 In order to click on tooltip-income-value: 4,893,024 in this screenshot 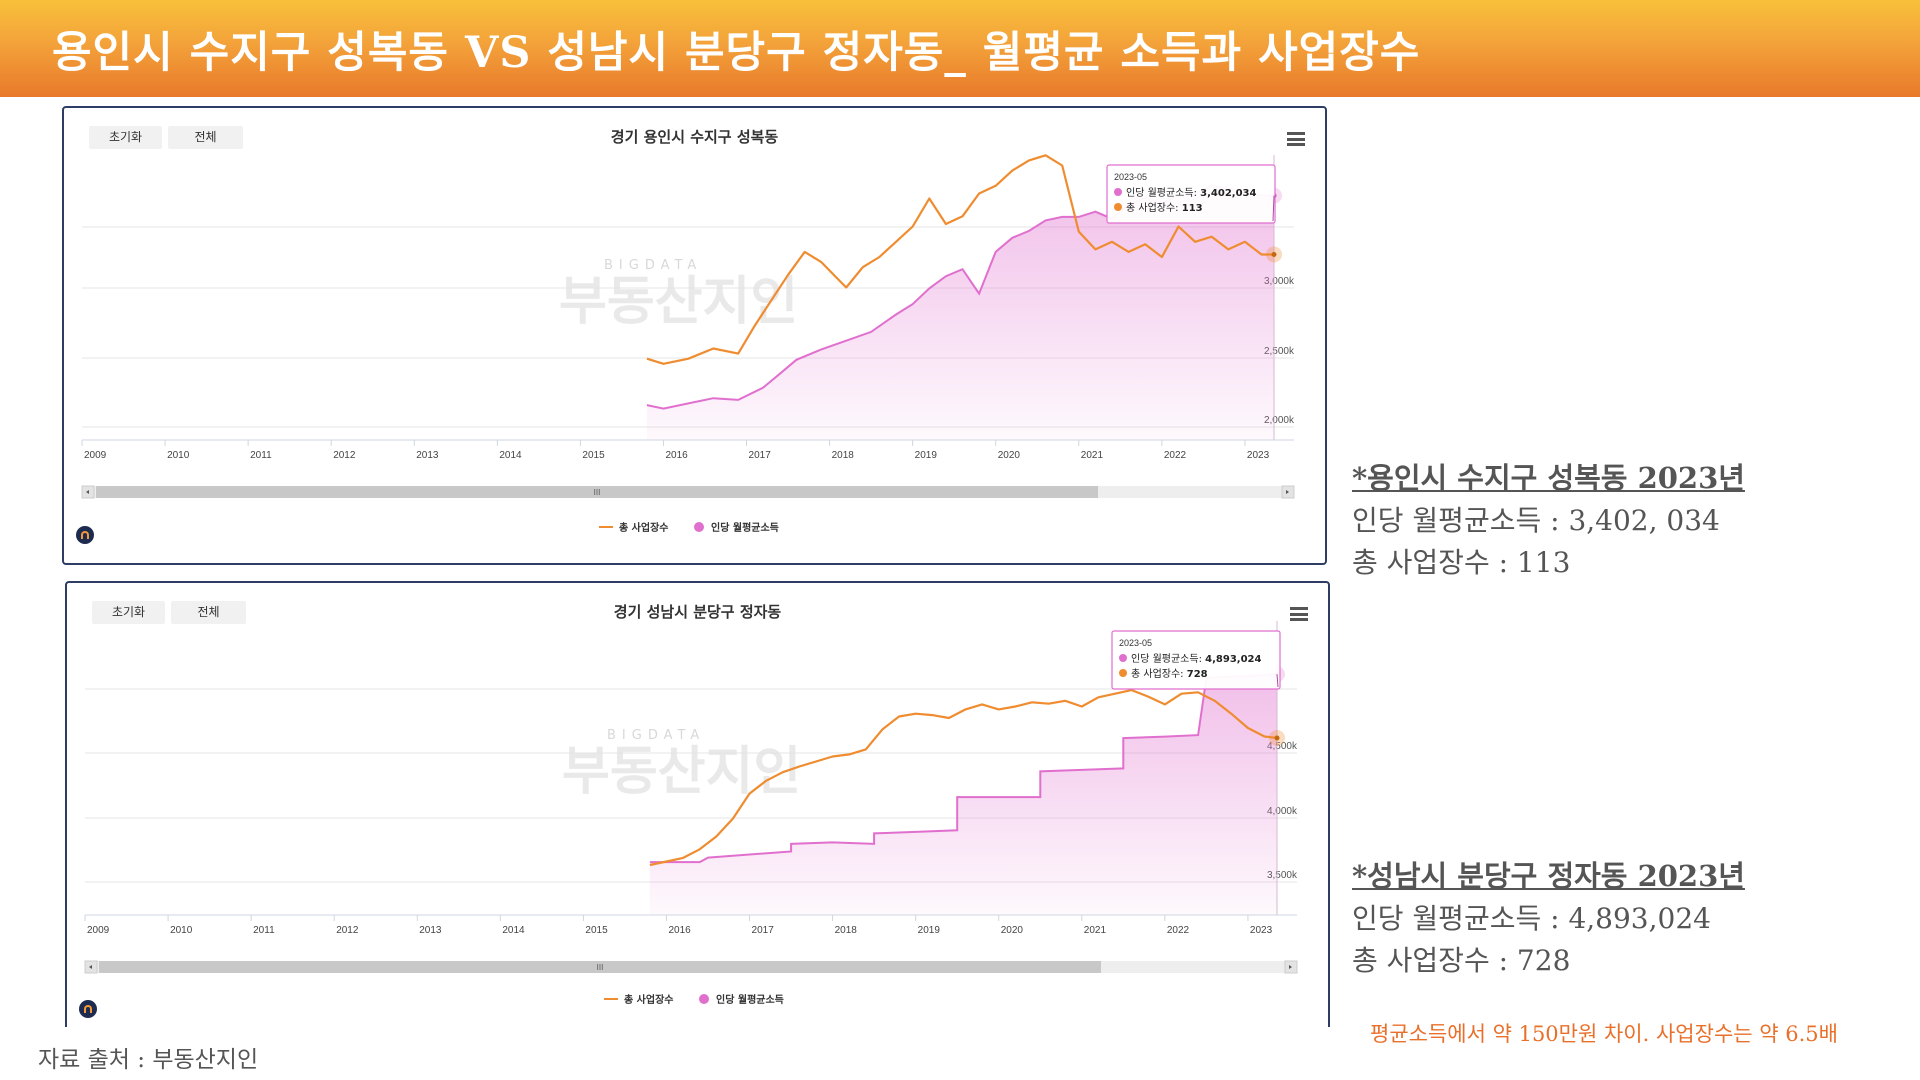, I will do `click(1233, 659)`.